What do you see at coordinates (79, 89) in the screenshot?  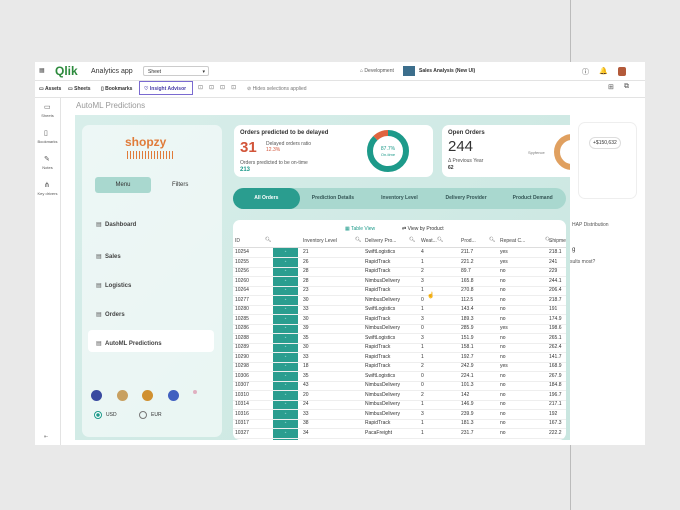 I see `sheets: ▭ Sheets` at bounding box center [79, 89].